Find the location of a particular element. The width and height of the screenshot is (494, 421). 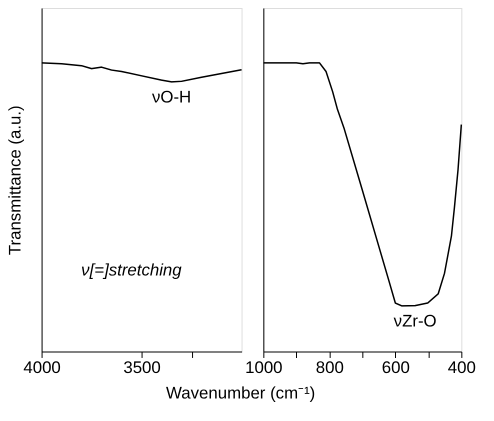

x-tick-label: 600 is located at coordinates (396, 367).